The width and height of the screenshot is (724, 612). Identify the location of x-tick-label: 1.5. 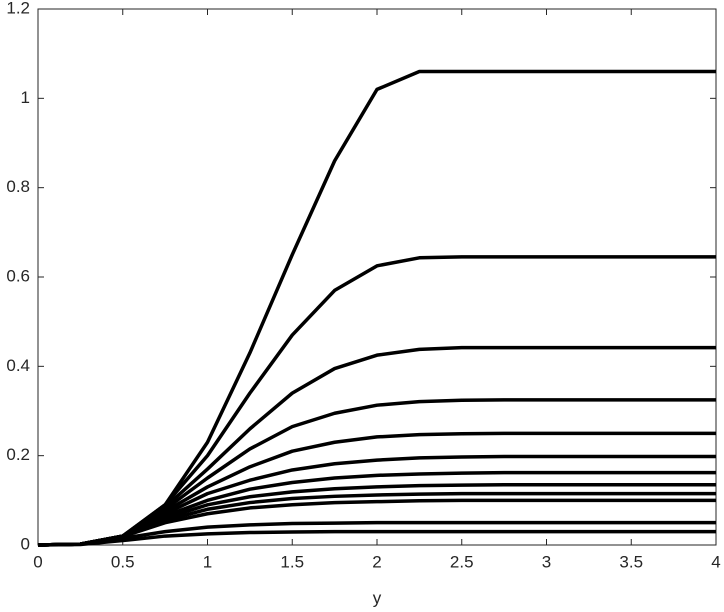
(292, 561).